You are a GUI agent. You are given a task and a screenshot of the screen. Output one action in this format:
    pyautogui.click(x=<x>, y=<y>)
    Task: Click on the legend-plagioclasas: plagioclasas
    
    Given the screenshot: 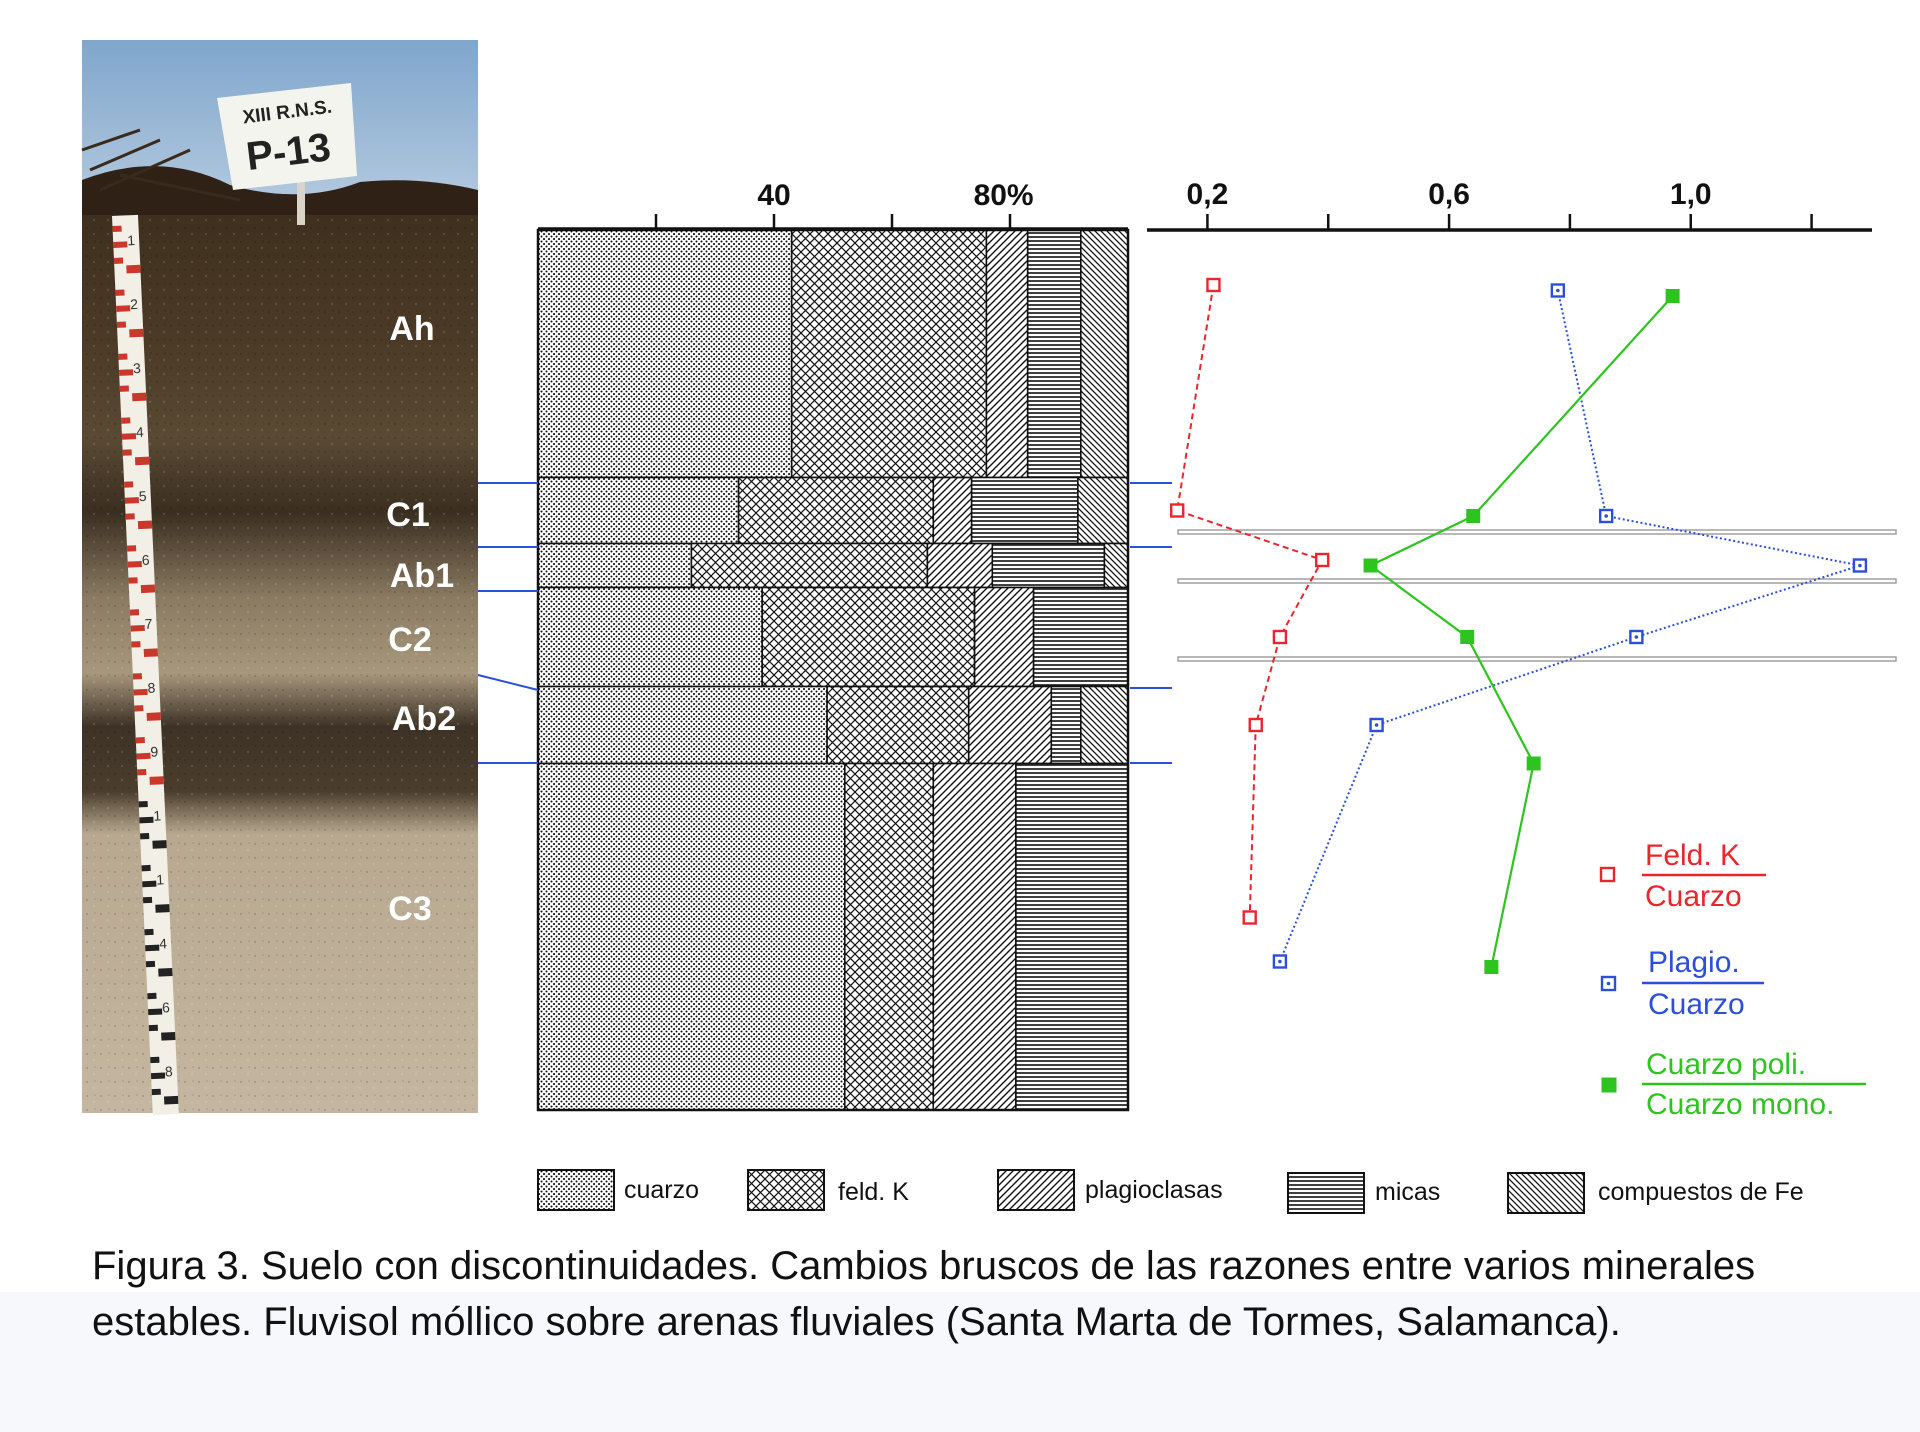 What is the action you would take?
    pyautogui.click(x=1110, y=1190)
    